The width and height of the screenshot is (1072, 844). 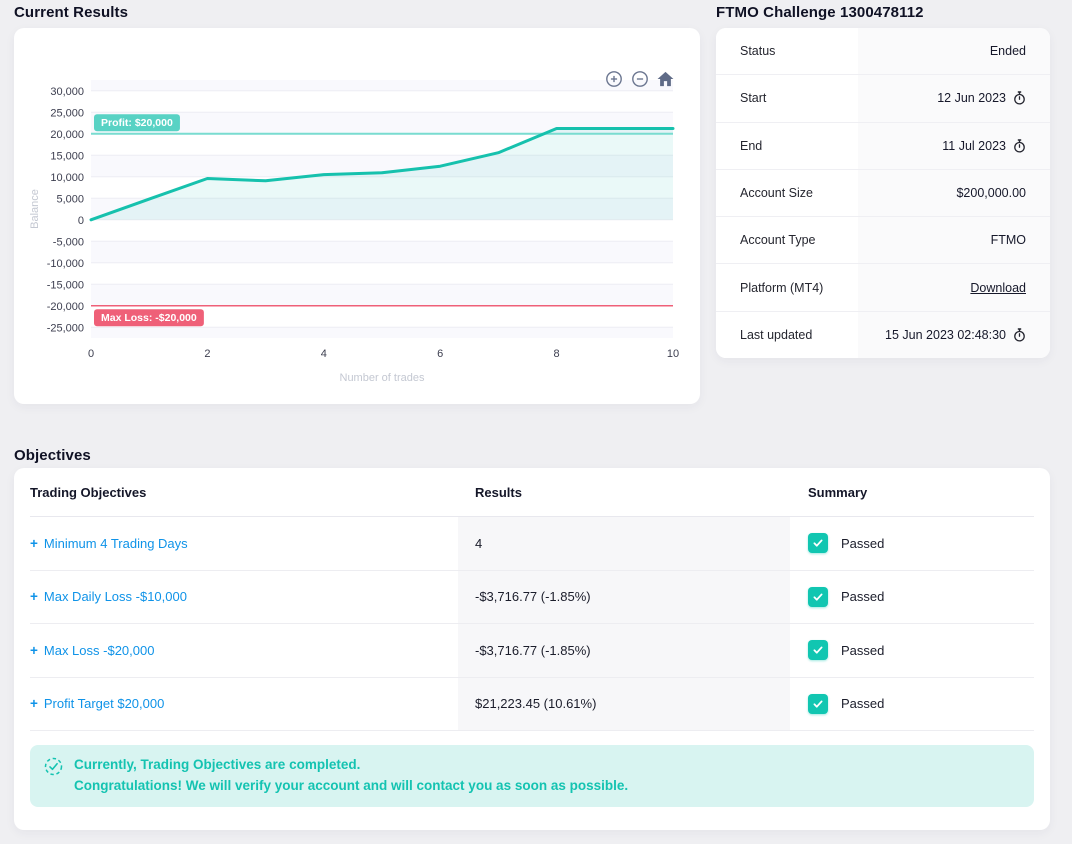 I want to click on header-results: Results, so click(x=498, y=492).